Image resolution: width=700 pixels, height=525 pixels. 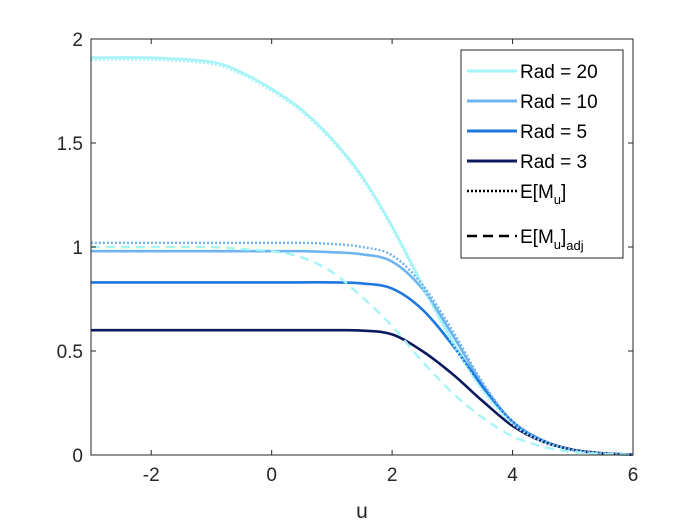 I want to click on legend-label-1: Rad = 20, so click(x=559, y=72).